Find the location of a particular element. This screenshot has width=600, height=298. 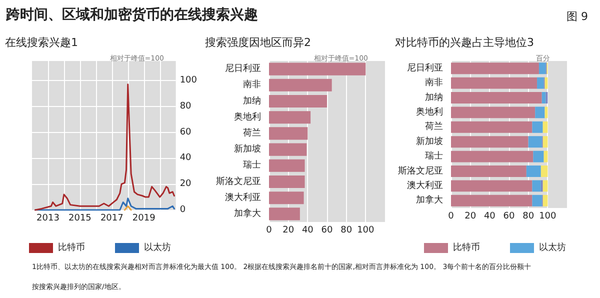

line-series is located at coordinates (104, 147).